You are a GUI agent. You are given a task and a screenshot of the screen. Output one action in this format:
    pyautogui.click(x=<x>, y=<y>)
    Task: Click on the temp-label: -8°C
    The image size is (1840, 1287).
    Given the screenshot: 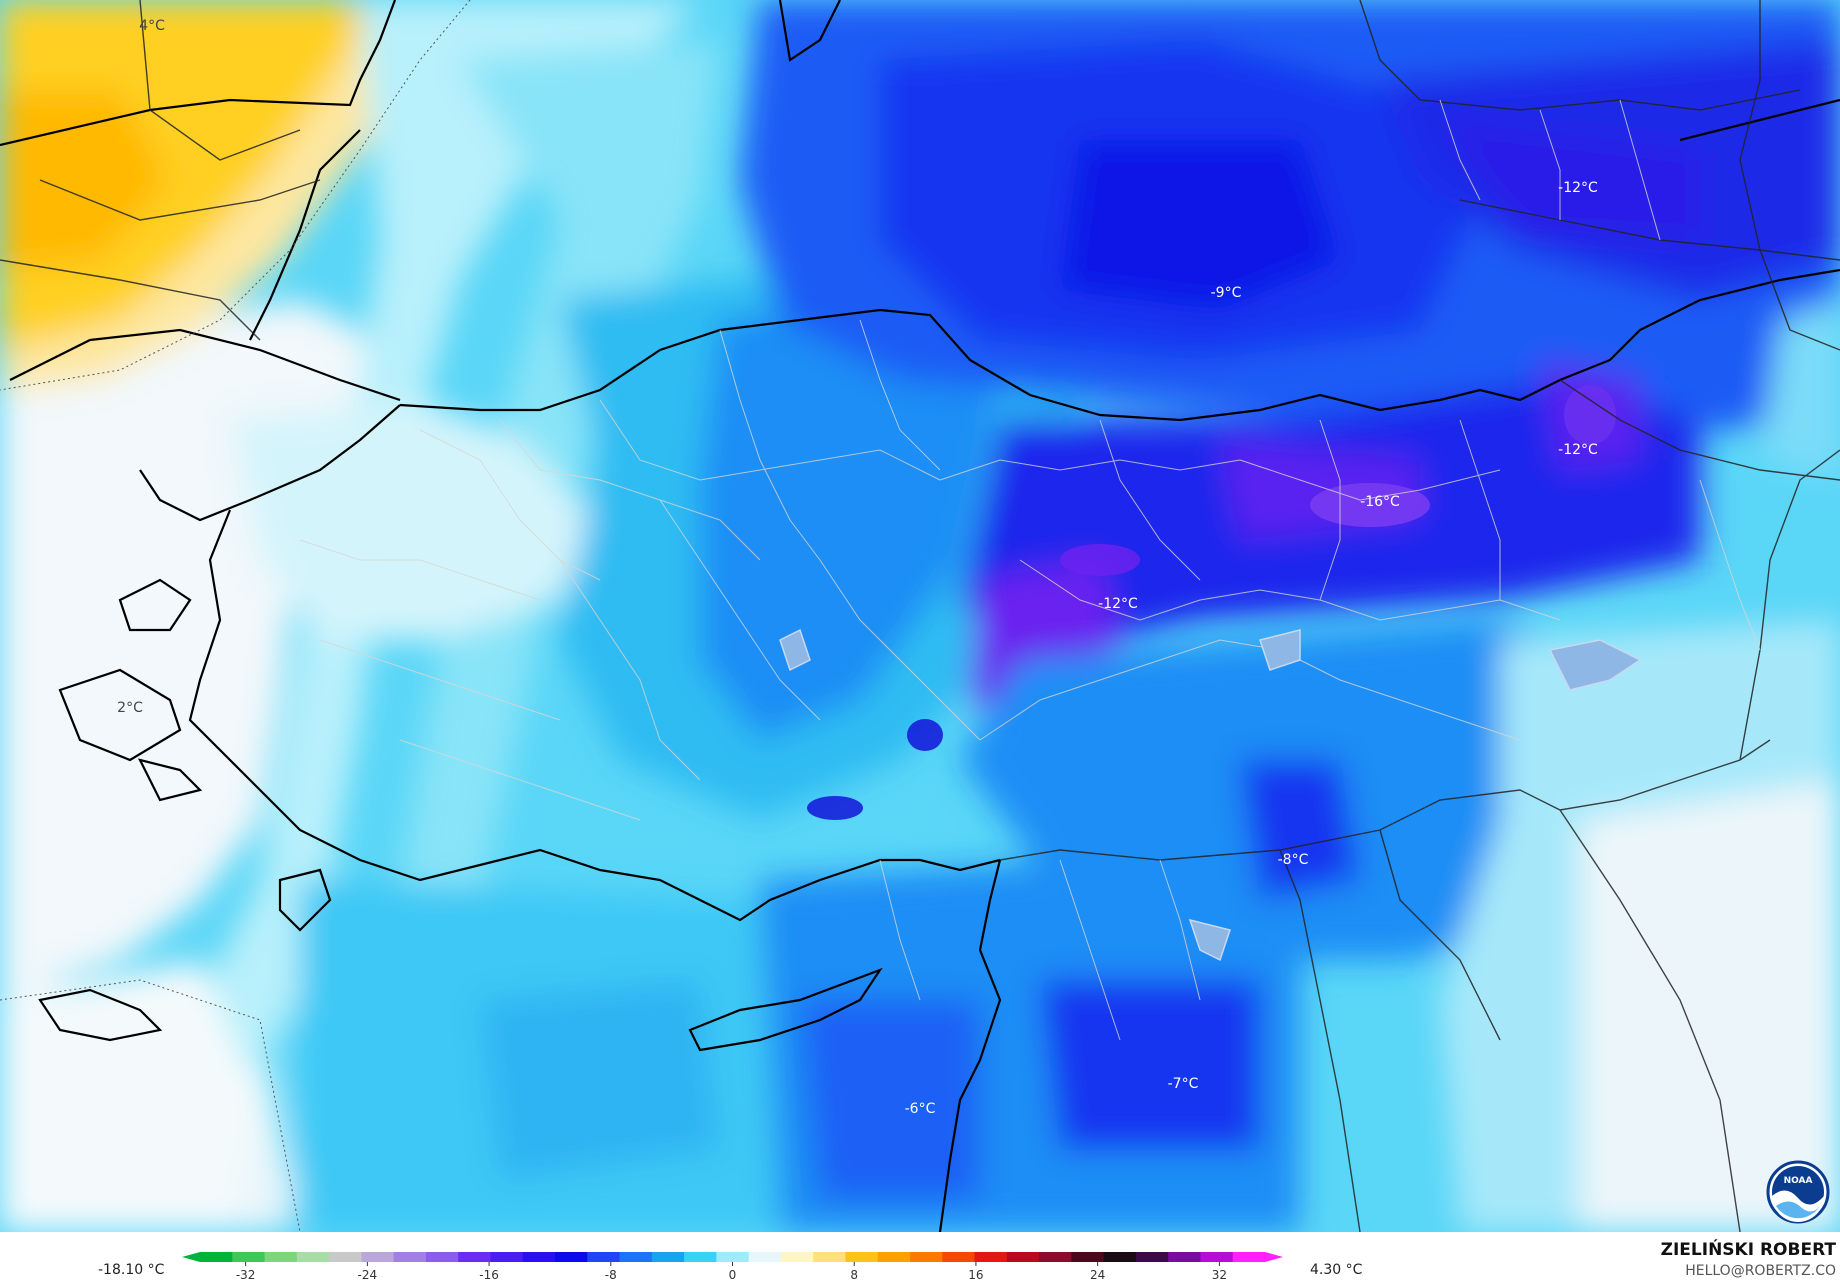 What is the action you would take?
    pyautogui.click(x=1293, y=860)
    